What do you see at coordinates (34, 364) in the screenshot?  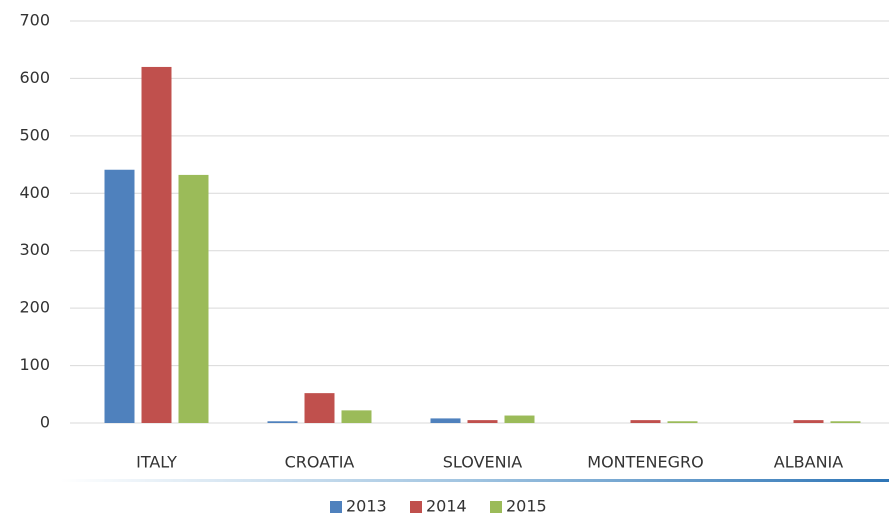 I see `y-tick-label: 100` at bounding box center [34, 364].